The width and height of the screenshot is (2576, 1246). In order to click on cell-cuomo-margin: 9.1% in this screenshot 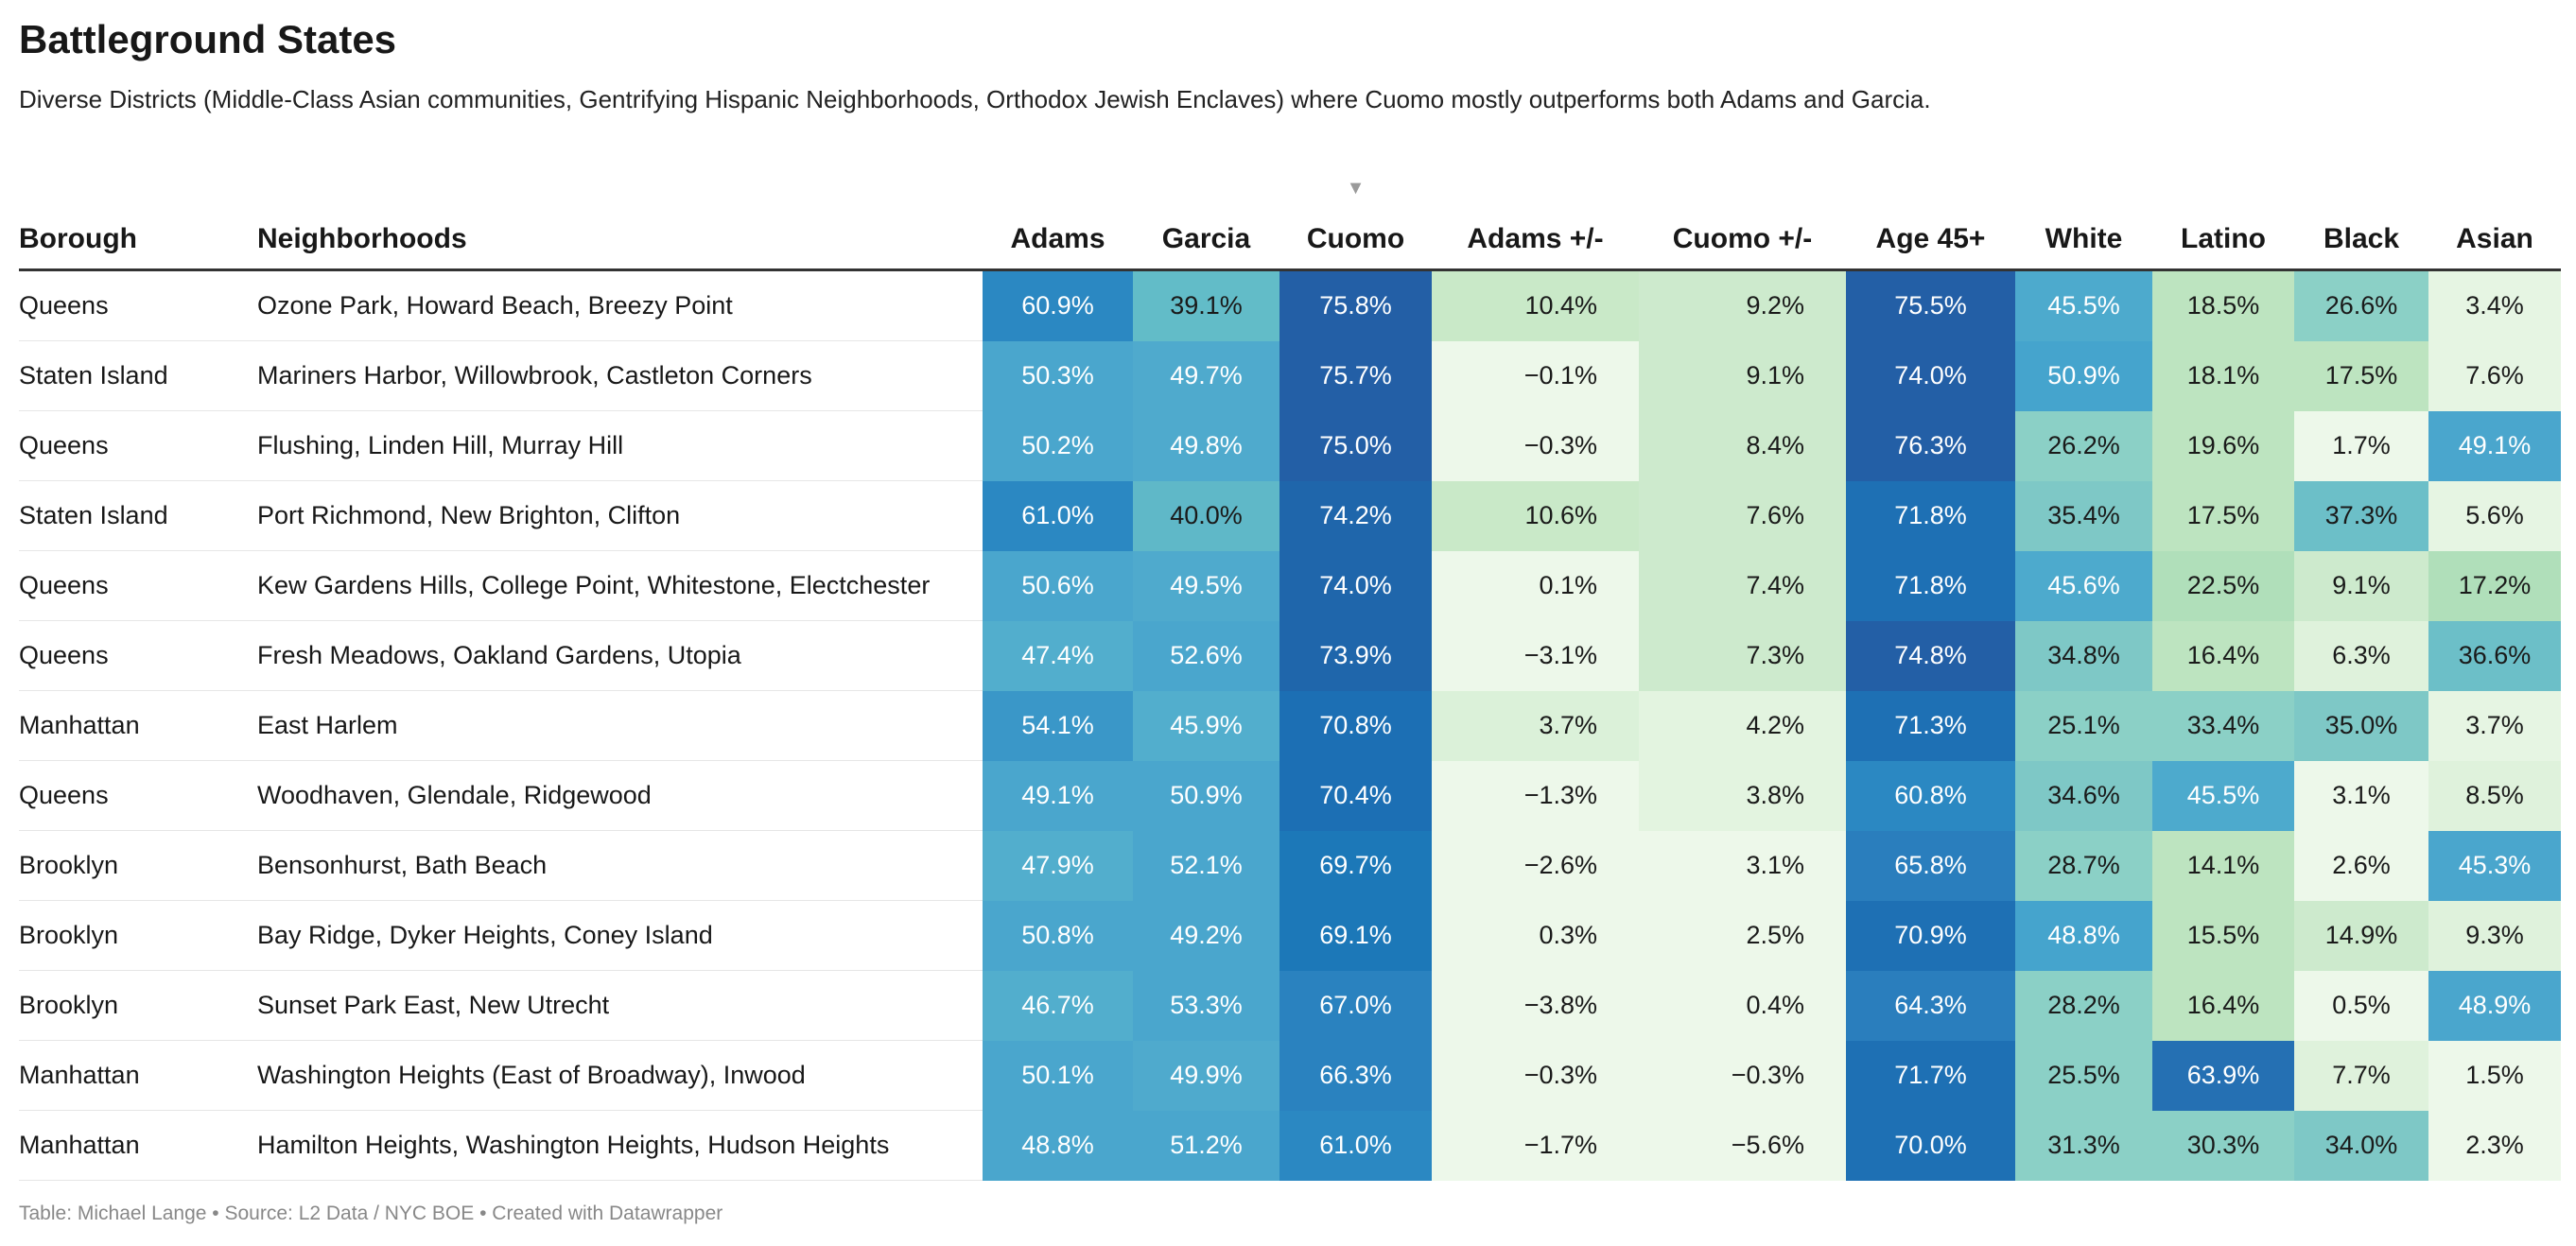, I will do `click(1742, 375)`.